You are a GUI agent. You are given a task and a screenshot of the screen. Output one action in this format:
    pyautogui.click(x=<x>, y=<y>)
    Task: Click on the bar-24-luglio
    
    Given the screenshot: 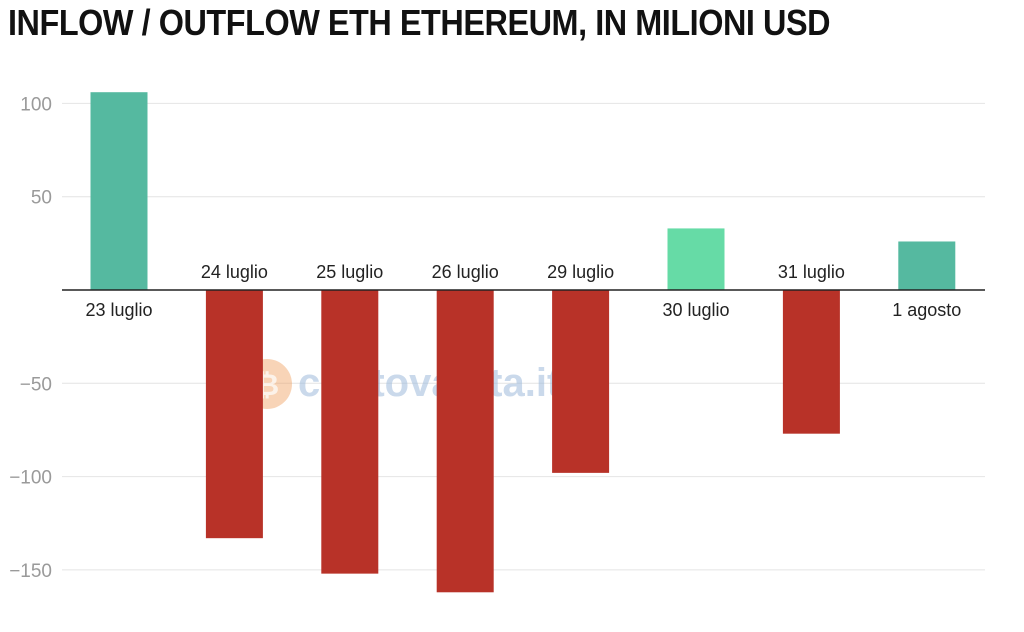 What is the action you would take?
    pyautogui.click(x=234, y=414)
    